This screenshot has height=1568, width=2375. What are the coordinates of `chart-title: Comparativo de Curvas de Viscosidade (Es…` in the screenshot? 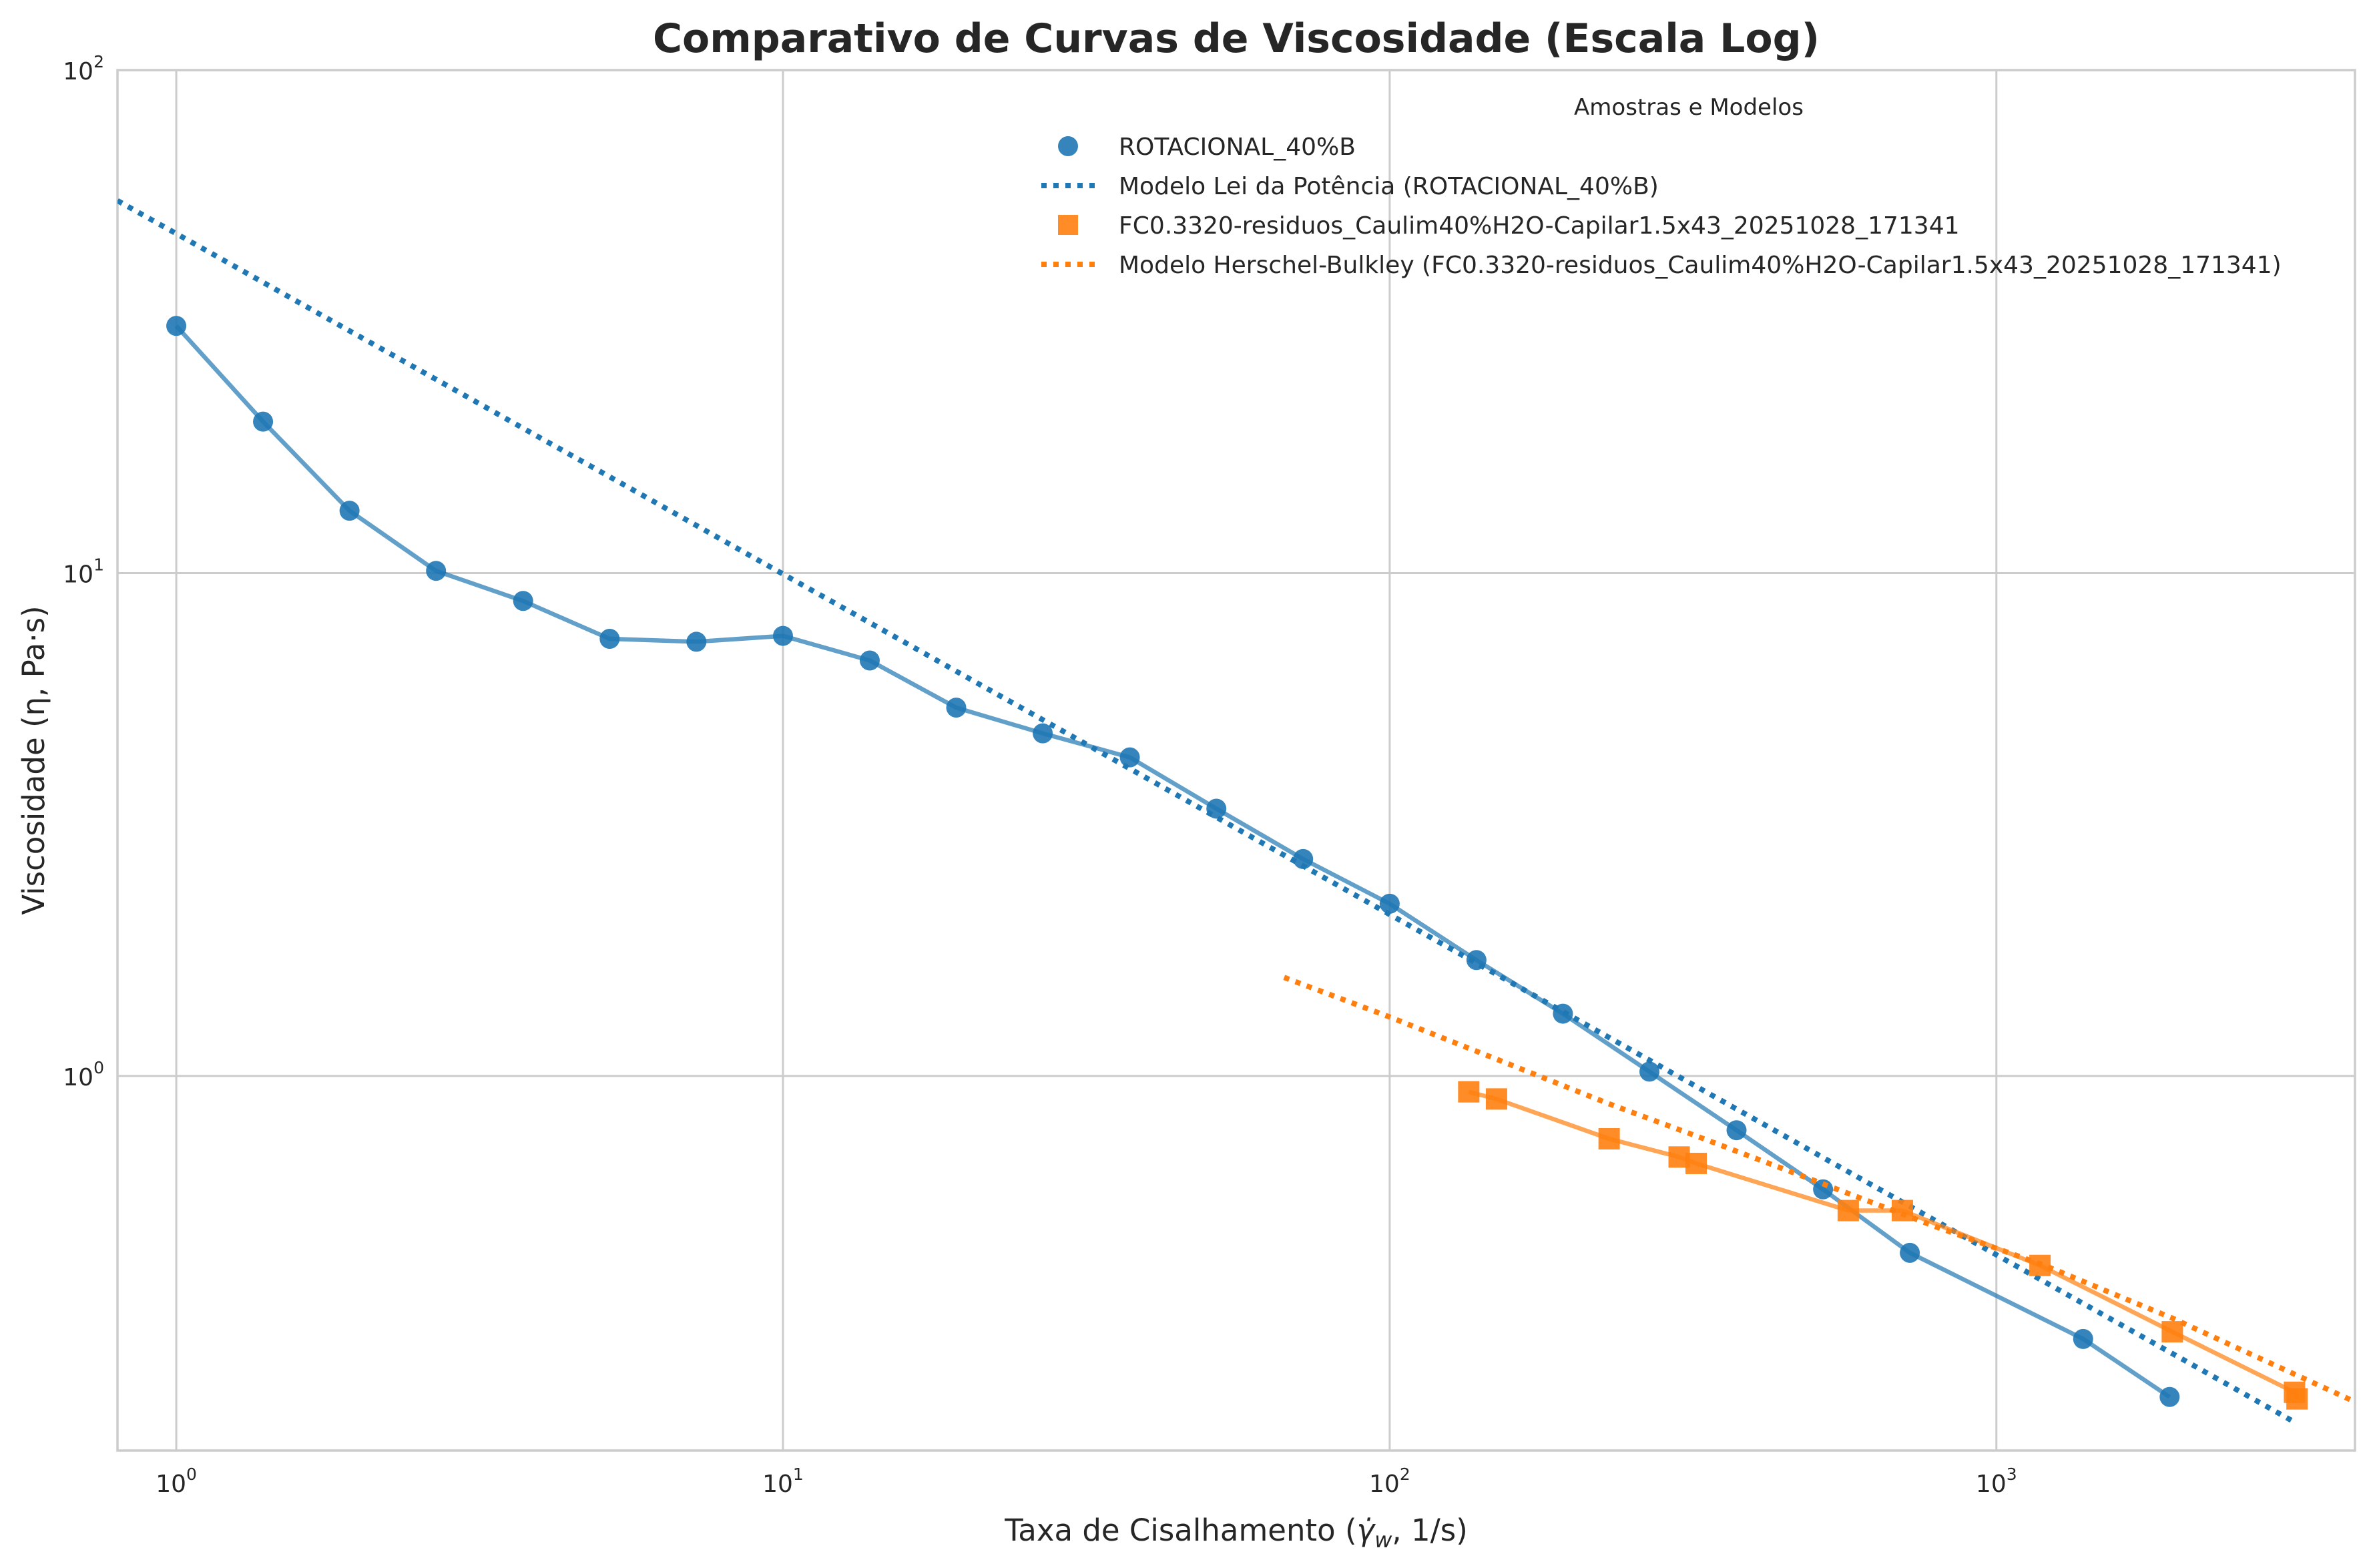 It's located at (1236, 38).